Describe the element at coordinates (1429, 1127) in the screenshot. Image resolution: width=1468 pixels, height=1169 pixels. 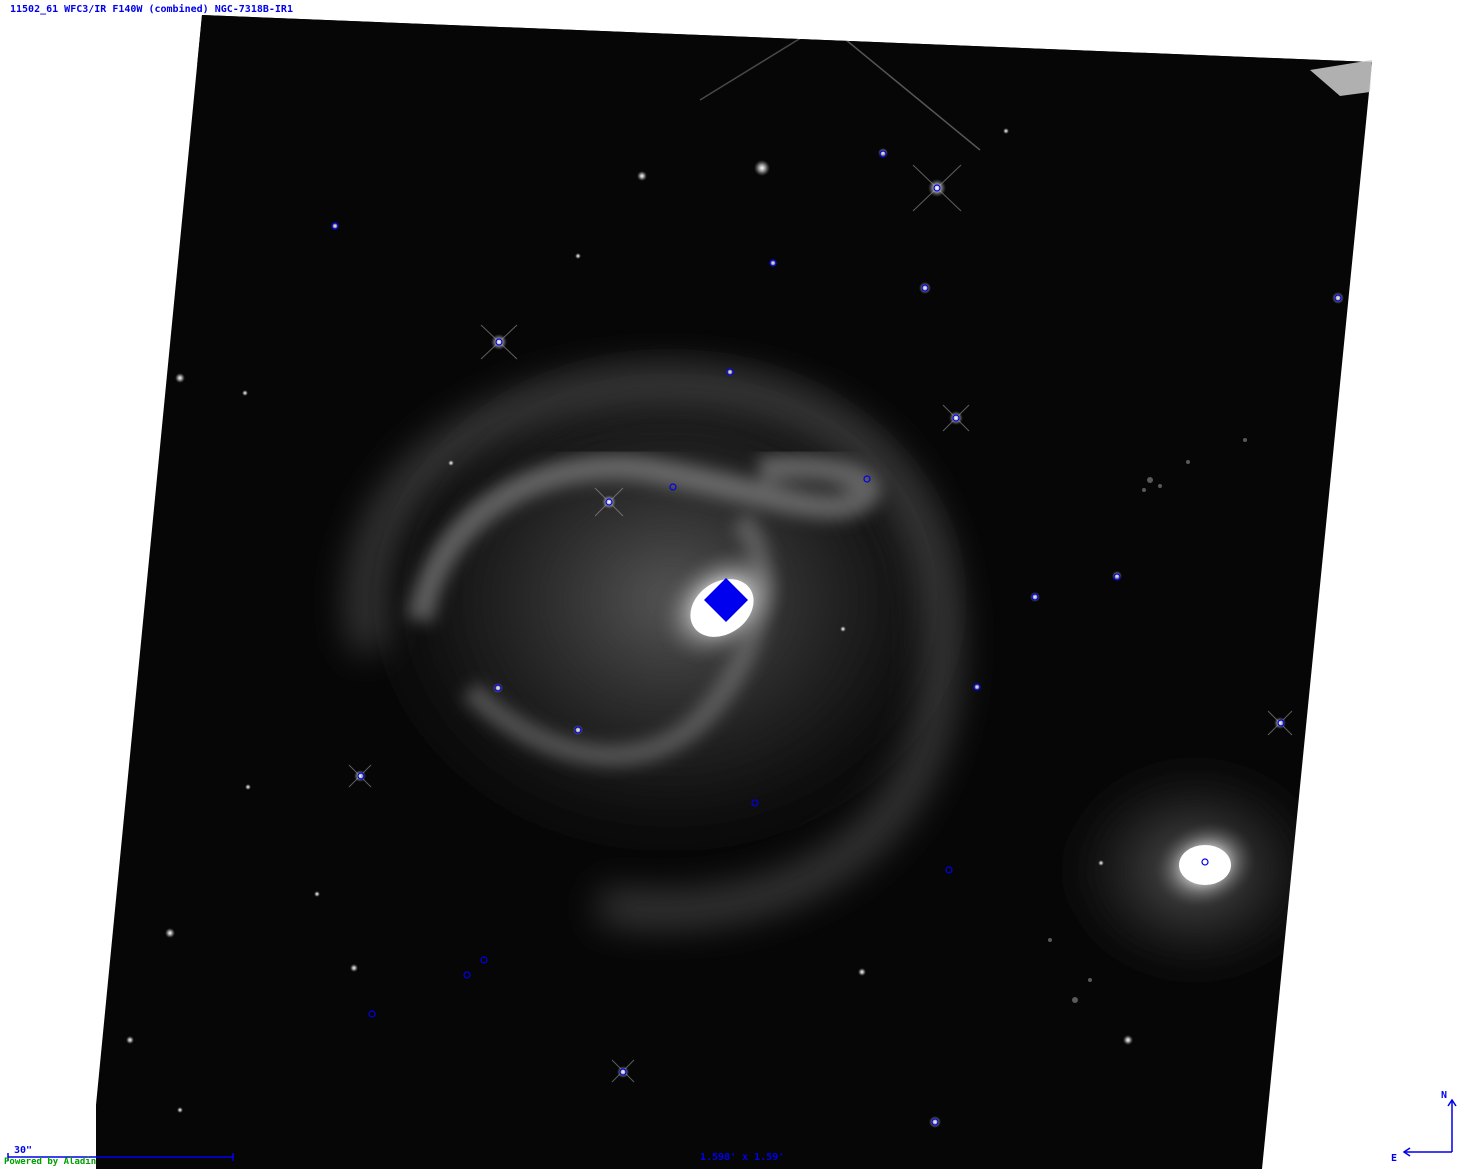
I see `compass-arrows` at that location.